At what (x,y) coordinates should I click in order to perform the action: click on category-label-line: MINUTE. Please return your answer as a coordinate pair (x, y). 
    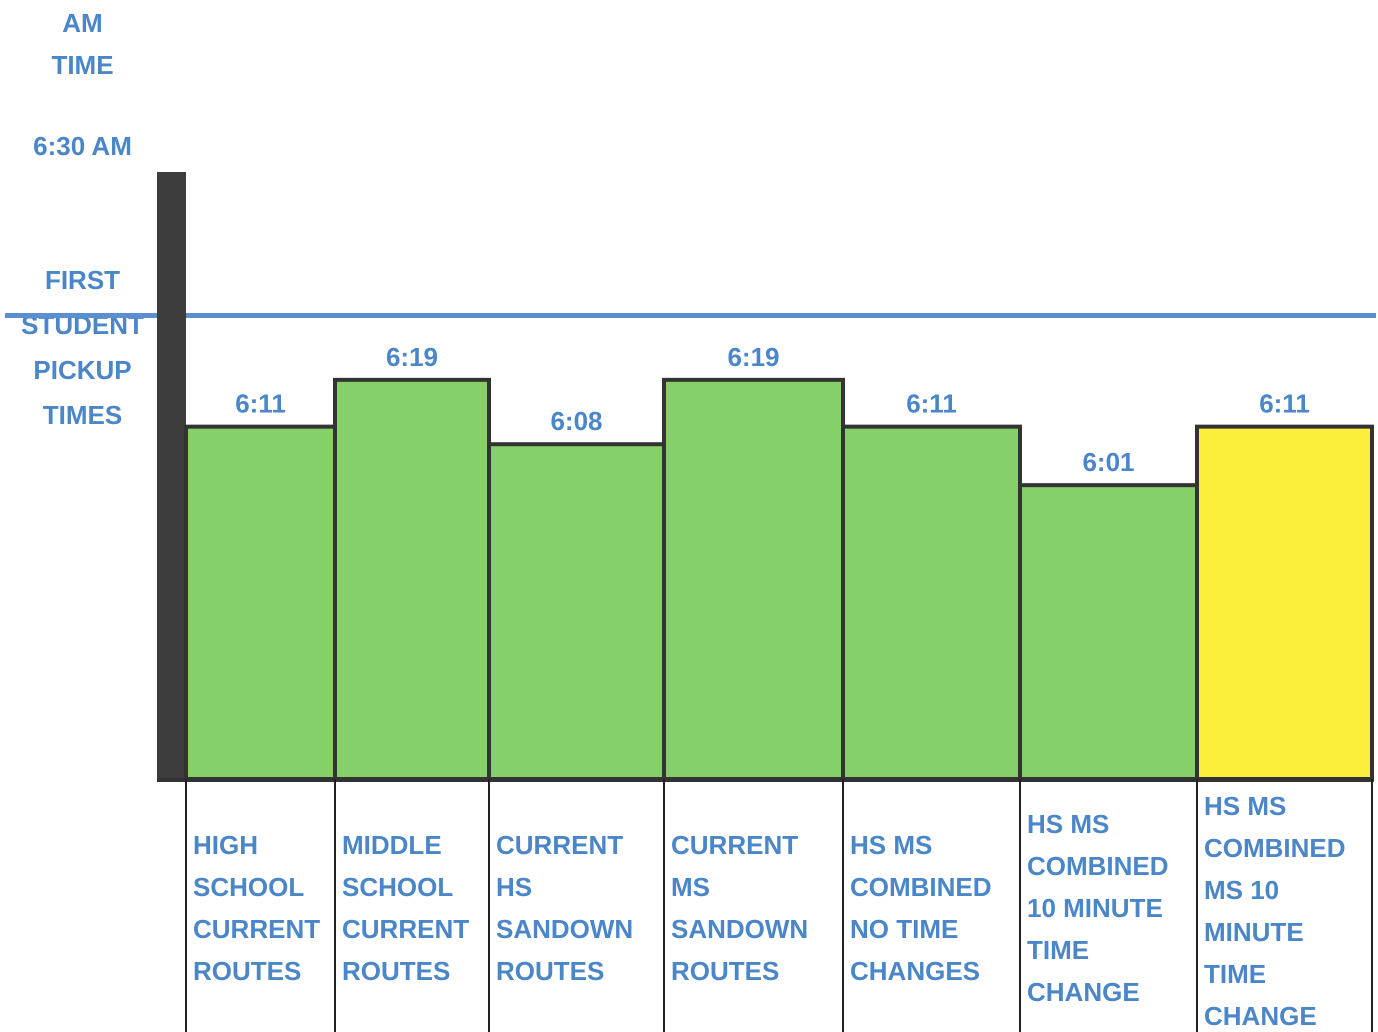
    Looking at the image, I should click on (1254, 932).